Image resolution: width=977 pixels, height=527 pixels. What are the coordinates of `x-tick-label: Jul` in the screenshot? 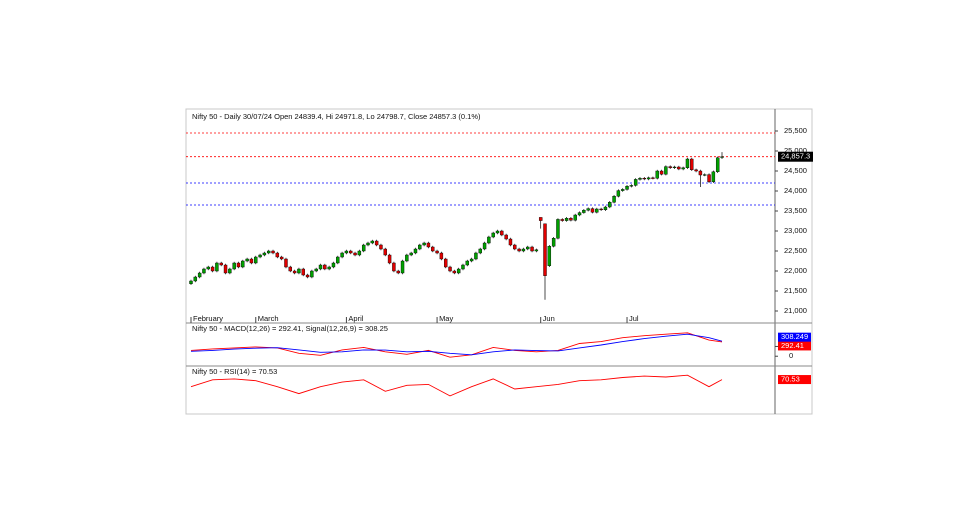 It's located at (634, 318).